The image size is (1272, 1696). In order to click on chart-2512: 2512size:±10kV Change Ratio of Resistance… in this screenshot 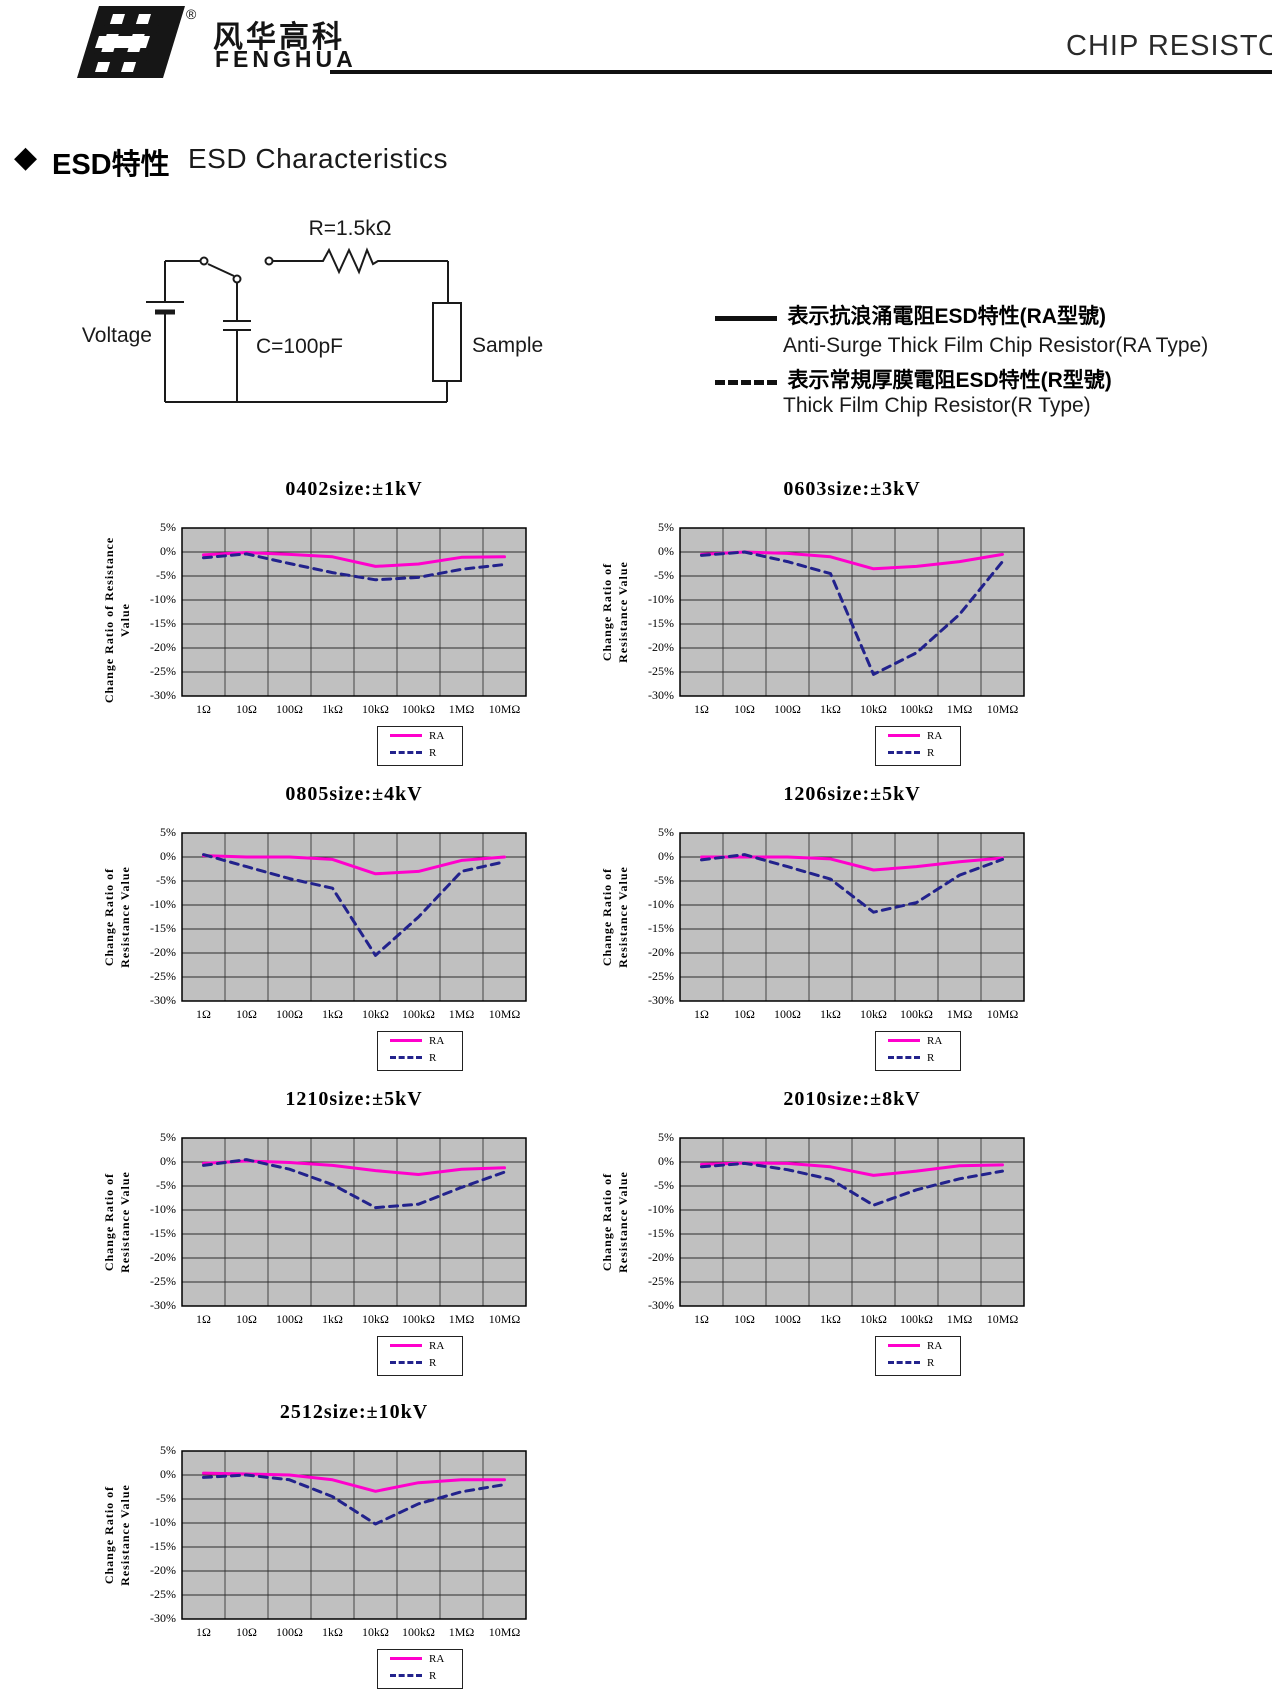, I will do `click(330, 1528)`.